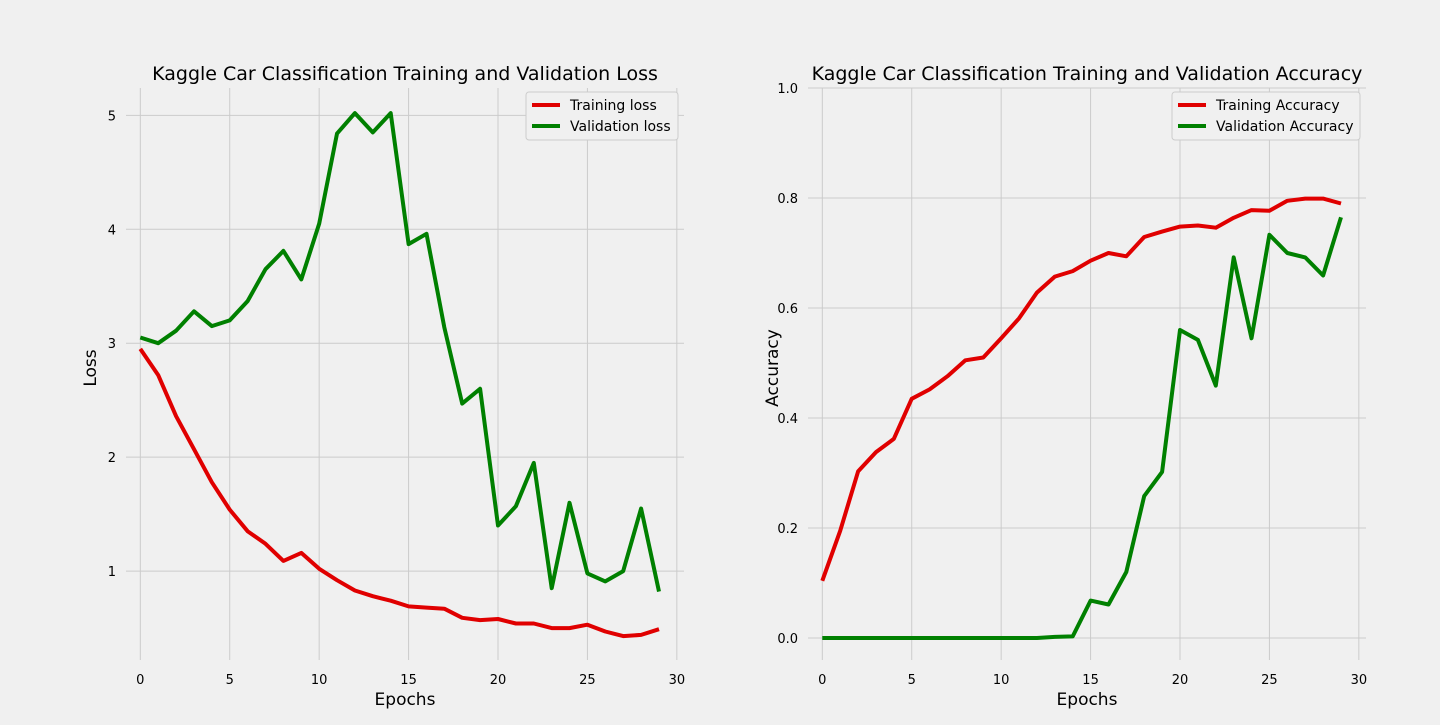  Describe the element at coordinates (399, 493) in the screenshot. I see `series-line-training` at that location.